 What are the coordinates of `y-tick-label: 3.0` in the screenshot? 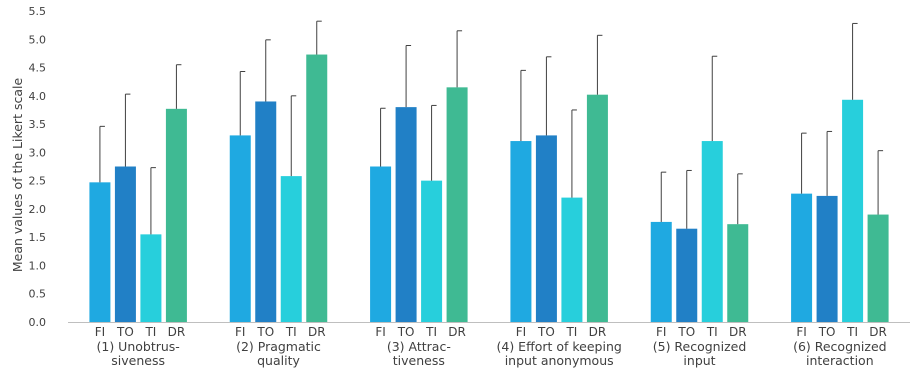 It's located at (38, 152).